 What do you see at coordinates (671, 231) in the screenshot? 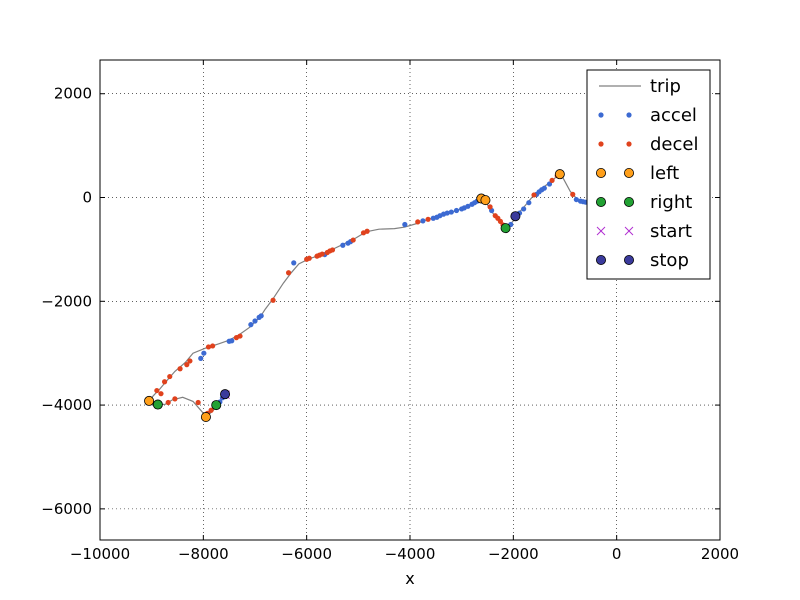
I see `legend-label: start` at bounding box center [671, 231].